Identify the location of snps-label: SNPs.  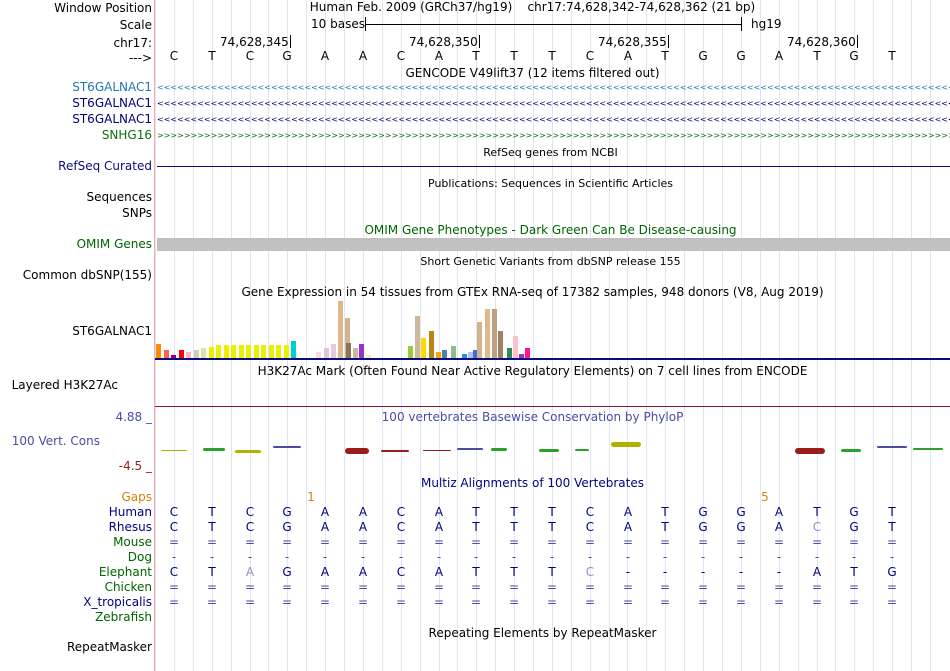
(137, 213).